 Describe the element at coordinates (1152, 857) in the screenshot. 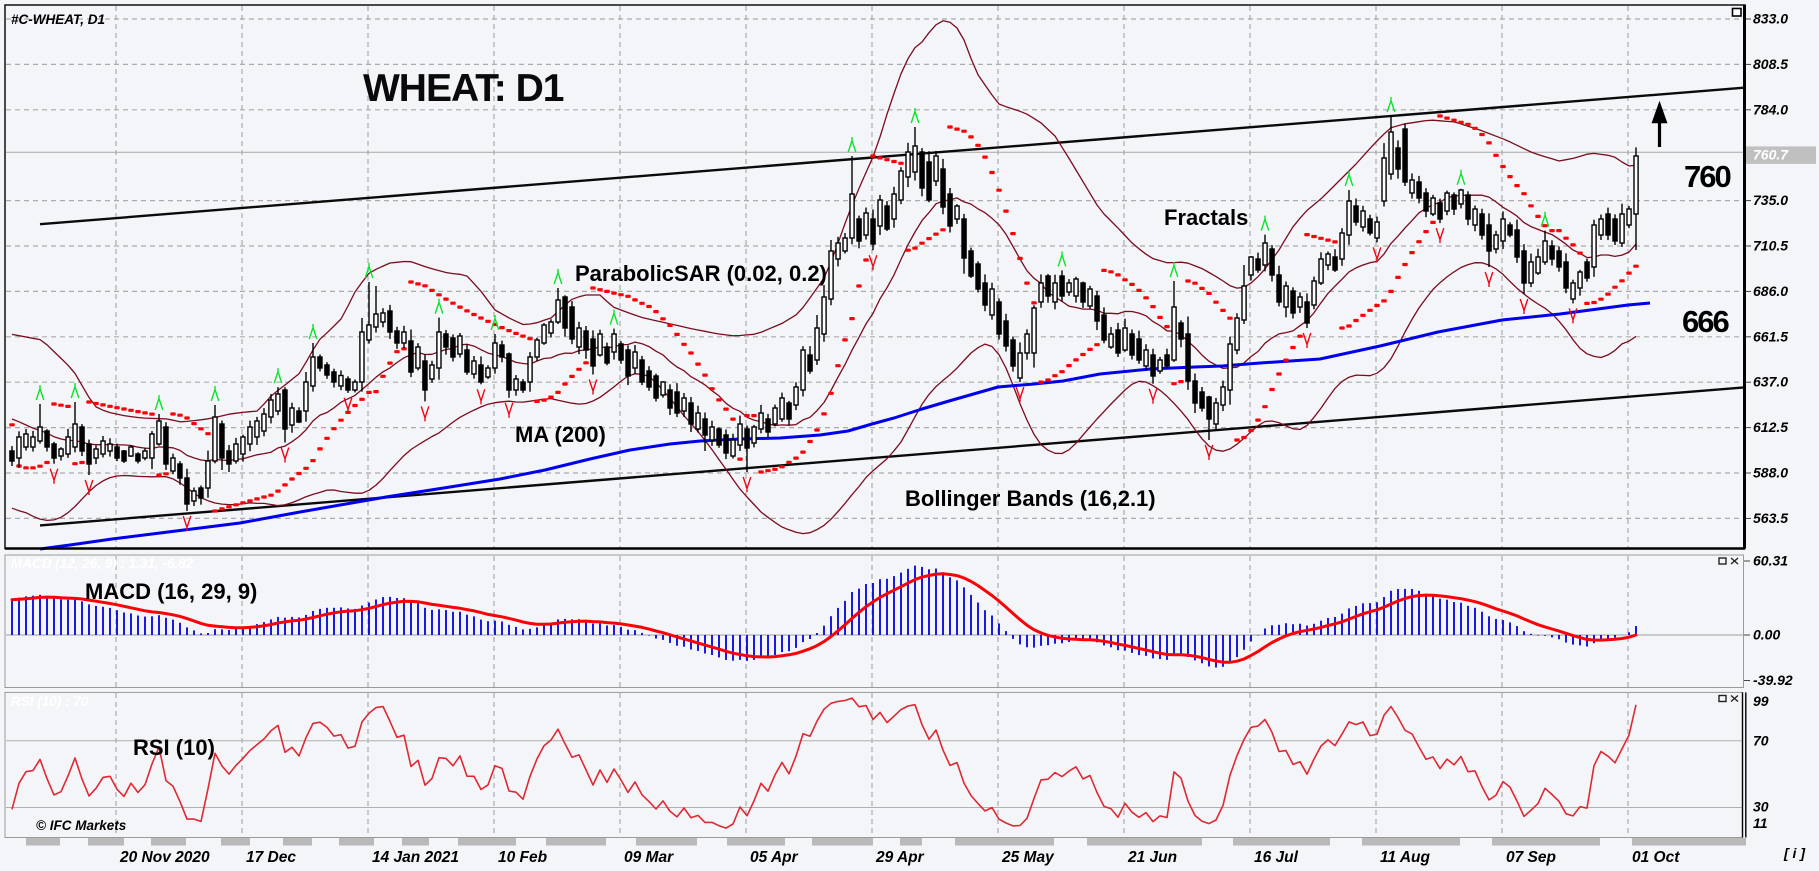

I see `svg-text: 21 Jun` at that location.